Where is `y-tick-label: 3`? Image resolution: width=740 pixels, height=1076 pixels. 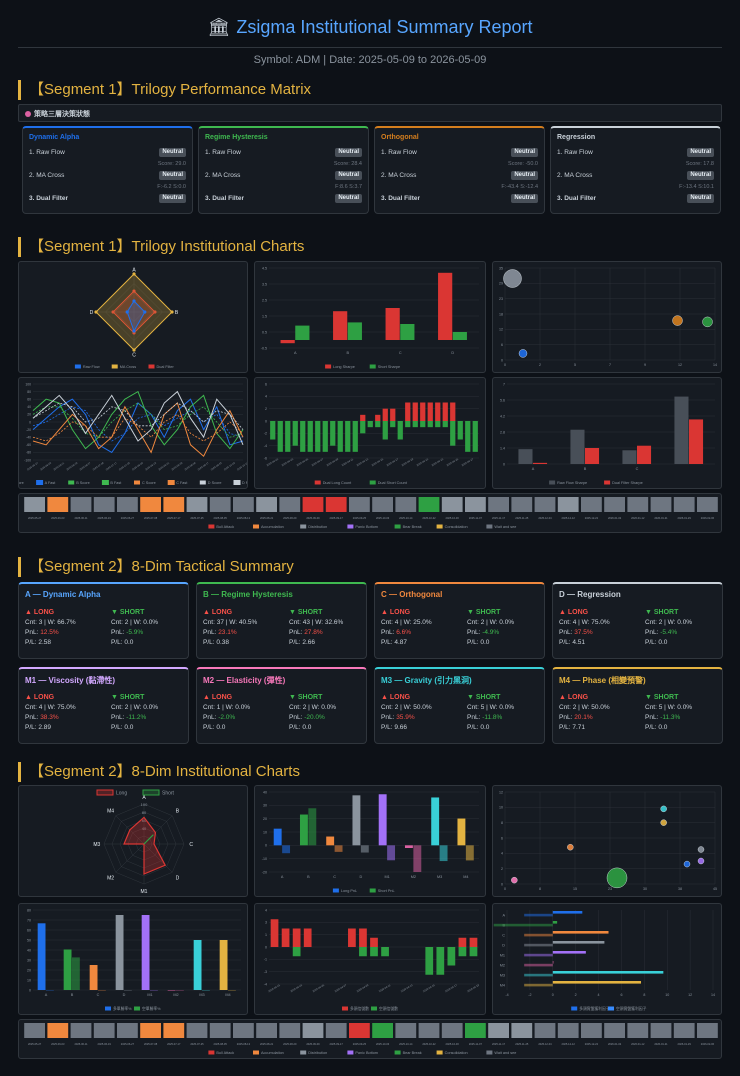
y-tick-label: 3 is located at coordinates (266, 923).